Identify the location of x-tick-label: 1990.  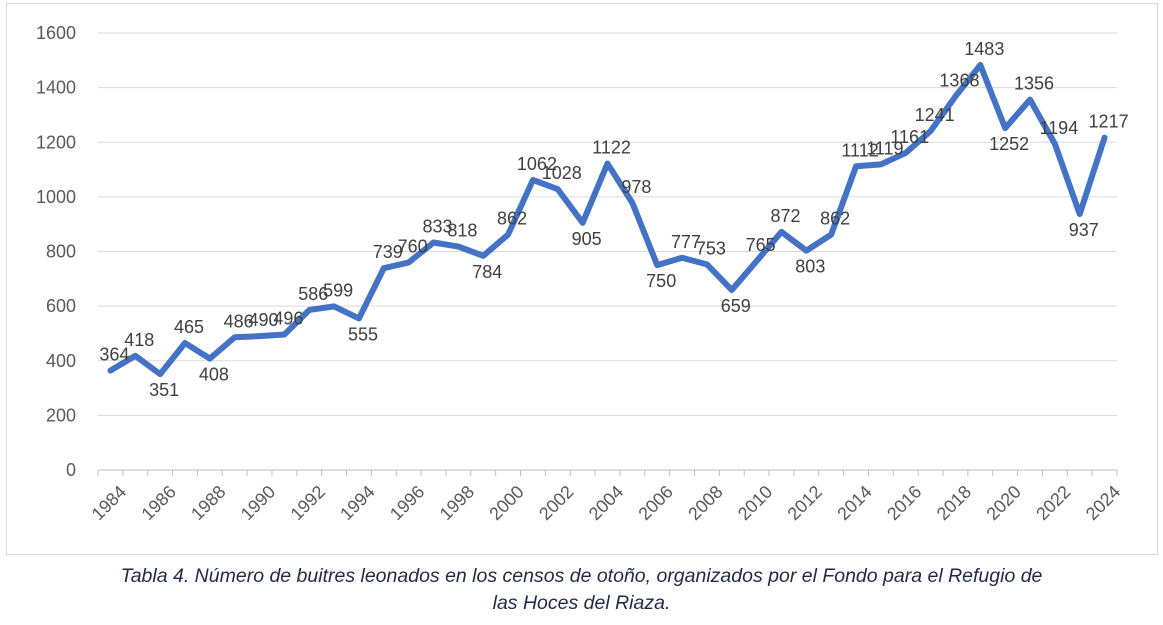
(258, 503).